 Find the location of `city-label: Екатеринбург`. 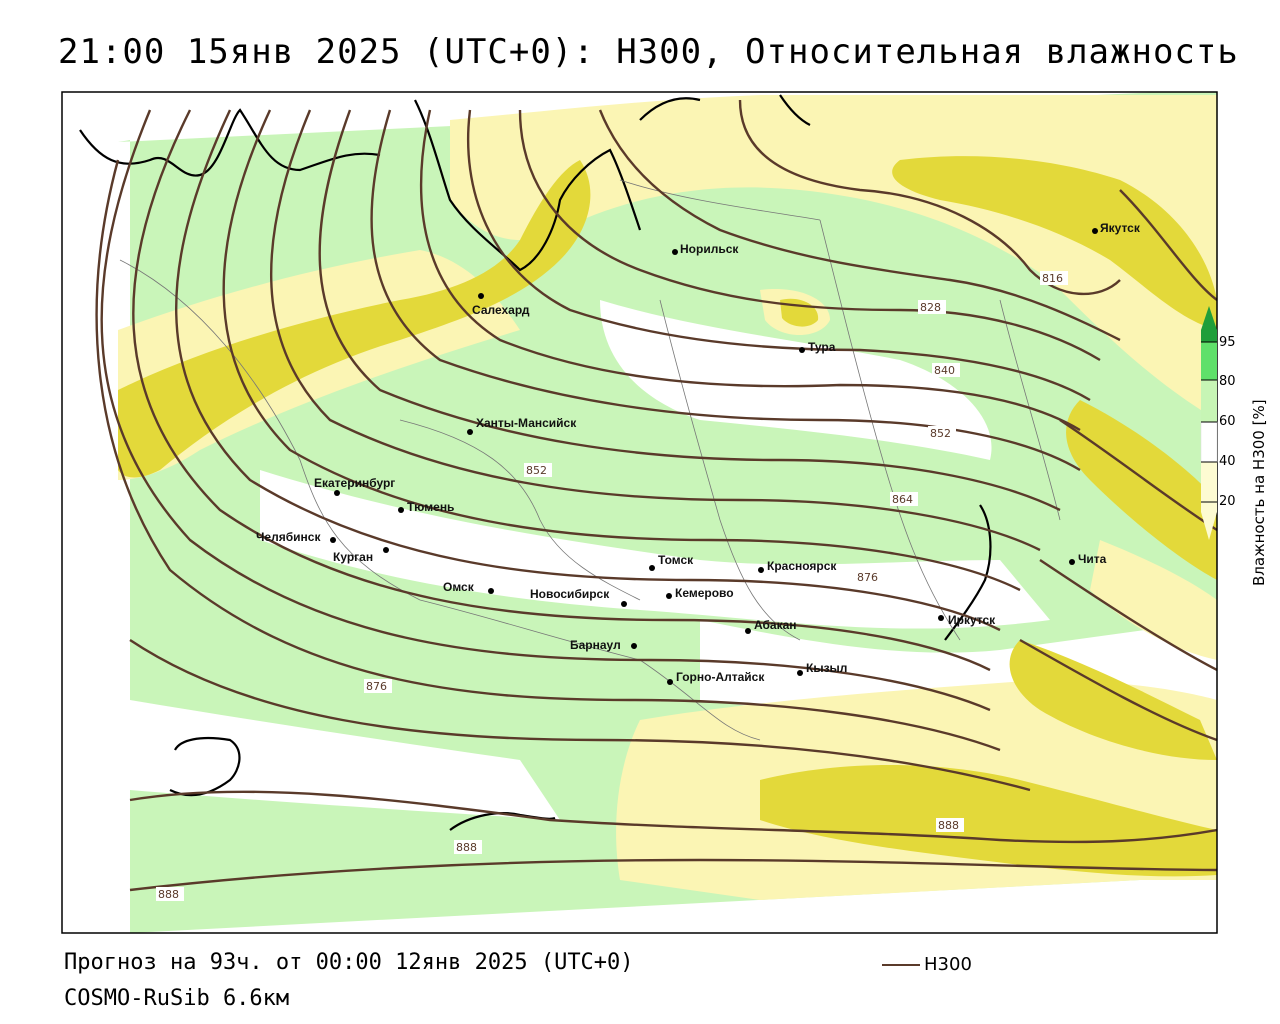

city-label: Екатеринбург is located at coordinates (354, 483).